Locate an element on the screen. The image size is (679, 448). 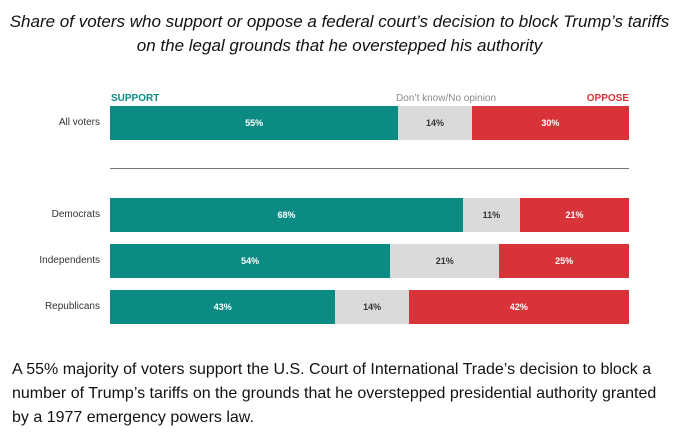
bar-segment-support: 68% is located at coordinates (286, 215).